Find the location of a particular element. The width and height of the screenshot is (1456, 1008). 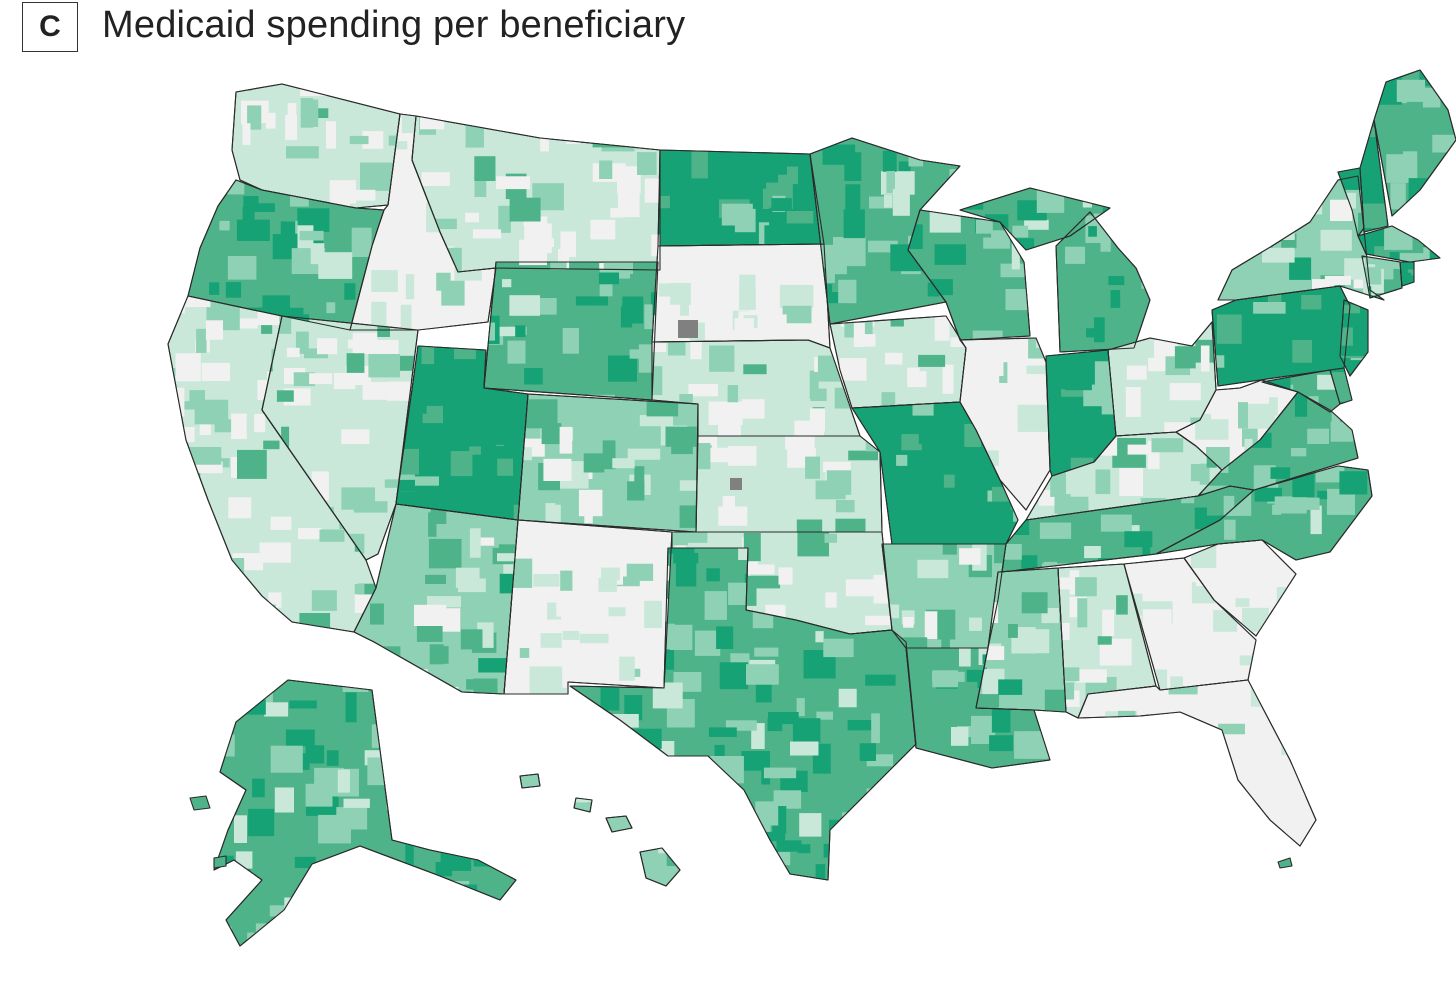

county-patches-RI is located at coordinates (1407, 274).